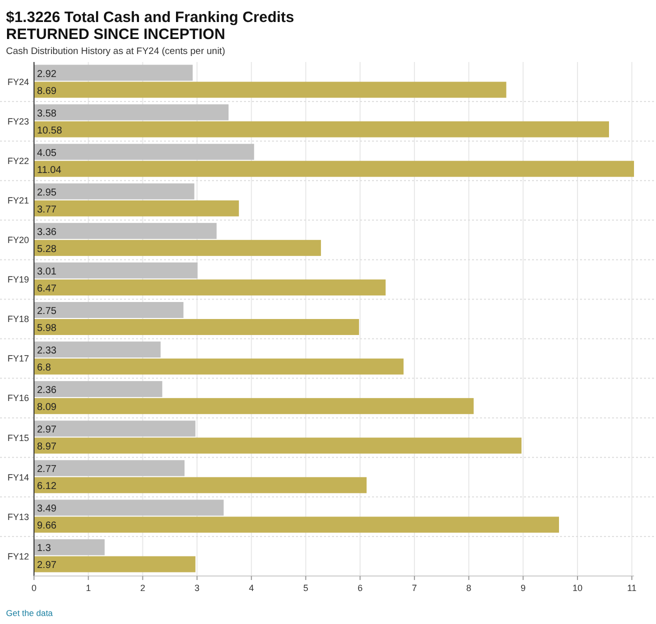 The width and height of the screenshot is (656, 624). What do you see at coordinates (143, 588) in the screenshot?
I see `x-tick-label: 2` at bounding box center [143, 588].